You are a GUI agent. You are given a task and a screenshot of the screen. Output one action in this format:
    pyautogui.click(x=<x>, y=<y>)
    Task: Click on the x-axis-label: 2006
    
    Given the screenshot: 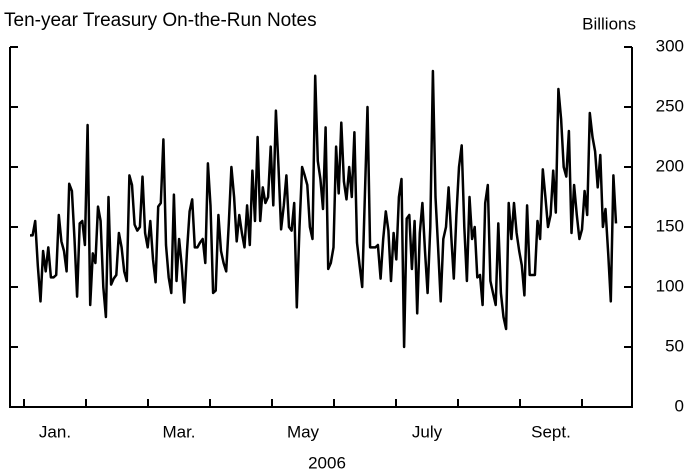 What is the action you would take?
    pyautogui.click(x=327, y=462)
    